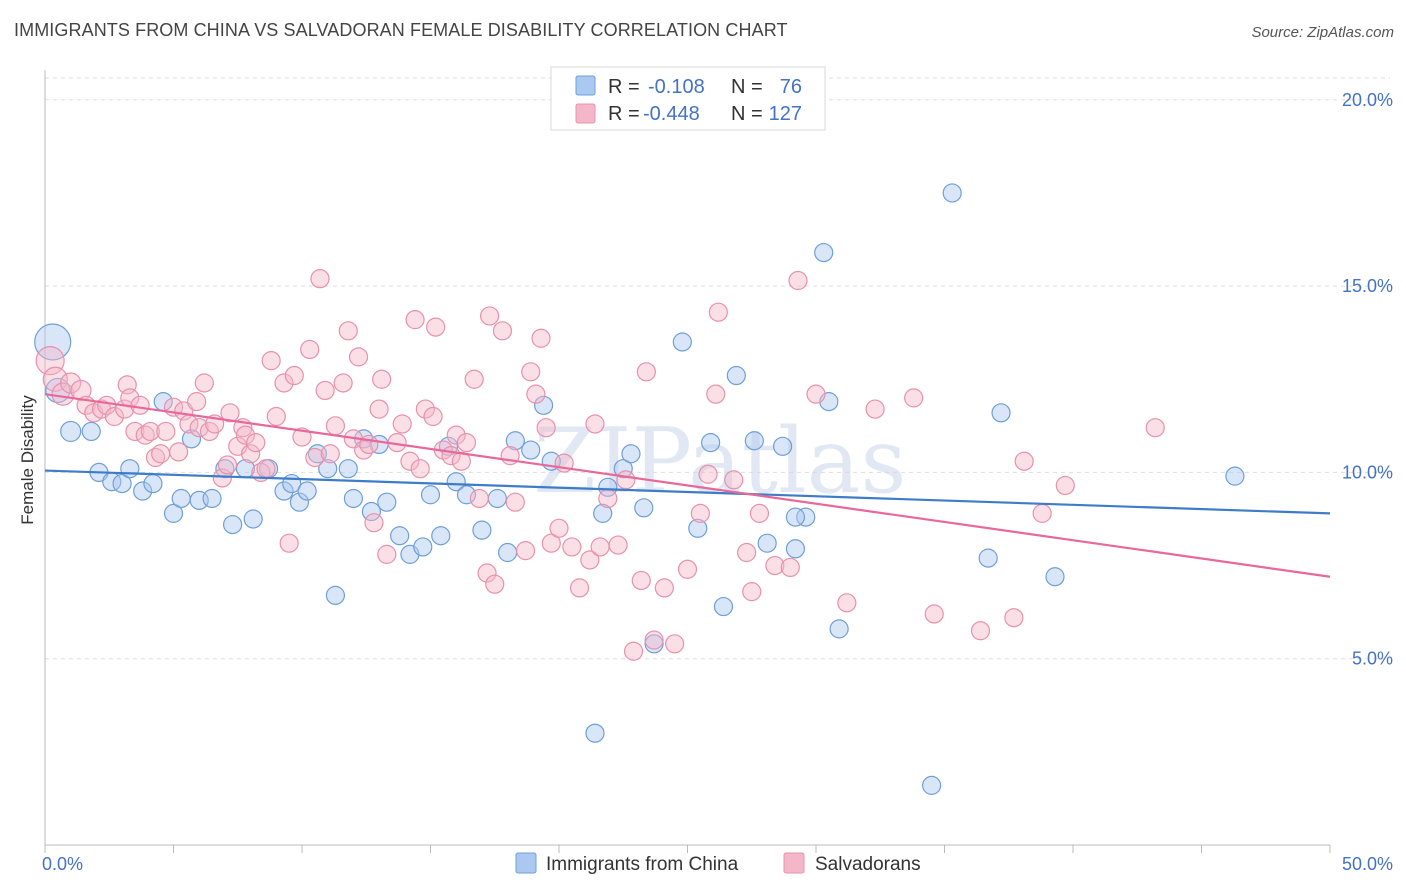 The width and height of the screenshot is (1406, 892). What do you see at coordinates (27, 460) in the screenshot?
I see `y-axis-label: Female Disability` at bounding box center [27, 460].